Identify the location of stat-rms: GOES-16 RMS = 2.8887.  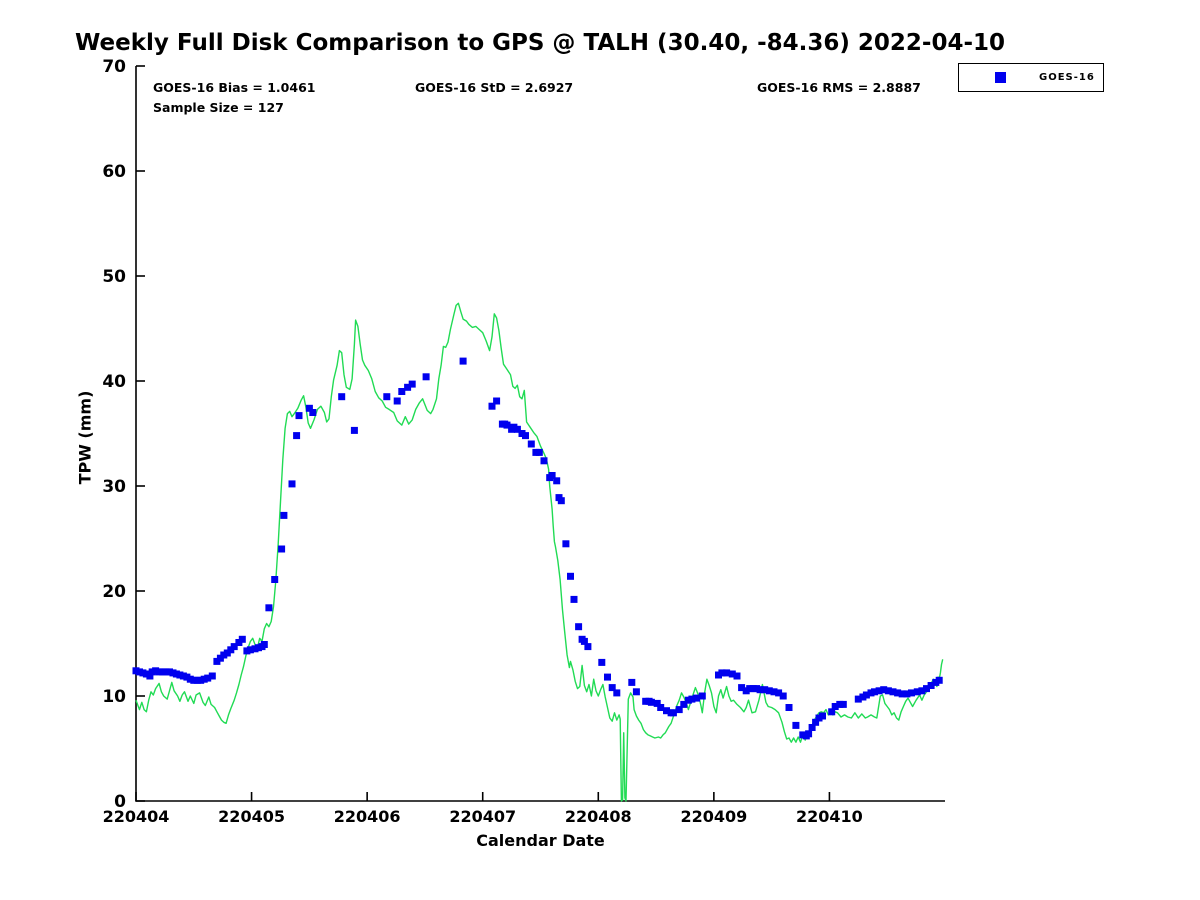
(839, 87).